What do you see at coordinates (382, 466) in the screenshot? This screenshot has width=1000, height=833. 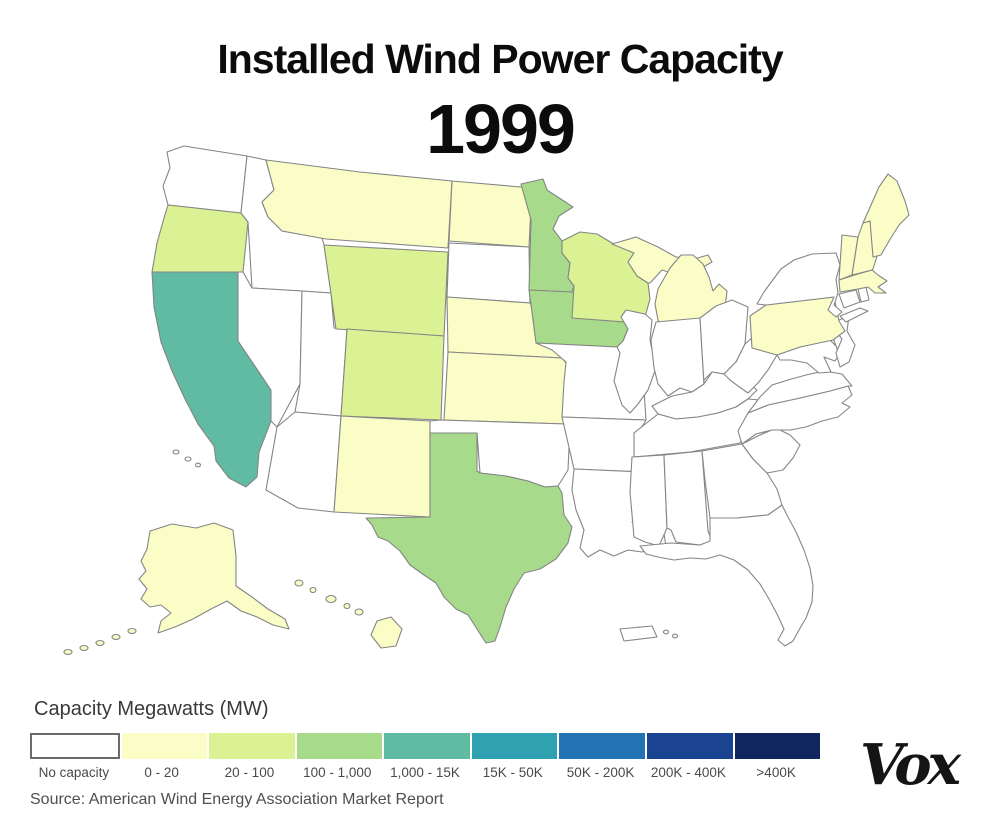 I see `state-nm` at bounding box center [382, 466].